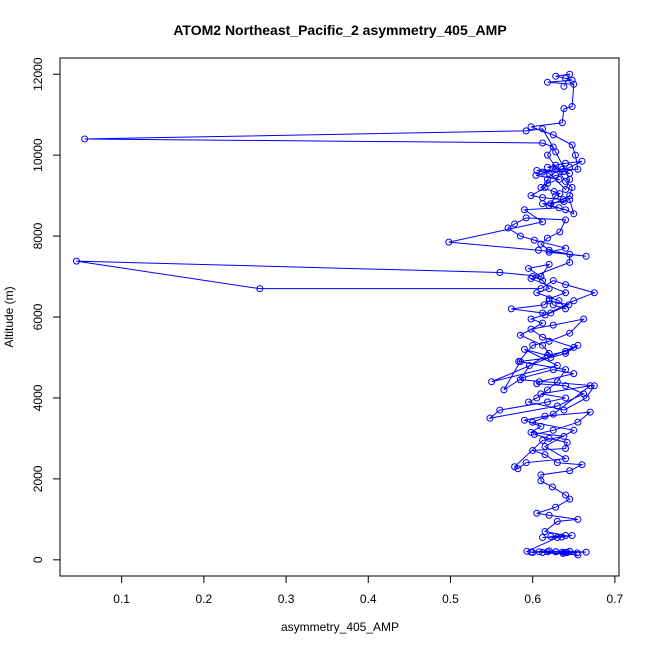 Image resolution: width=650 pixels, height=650 pixels. Describe the element at coordinates (9, 316) in the screenshot. I see `y-axis-label: Altitude (m)` at that location.